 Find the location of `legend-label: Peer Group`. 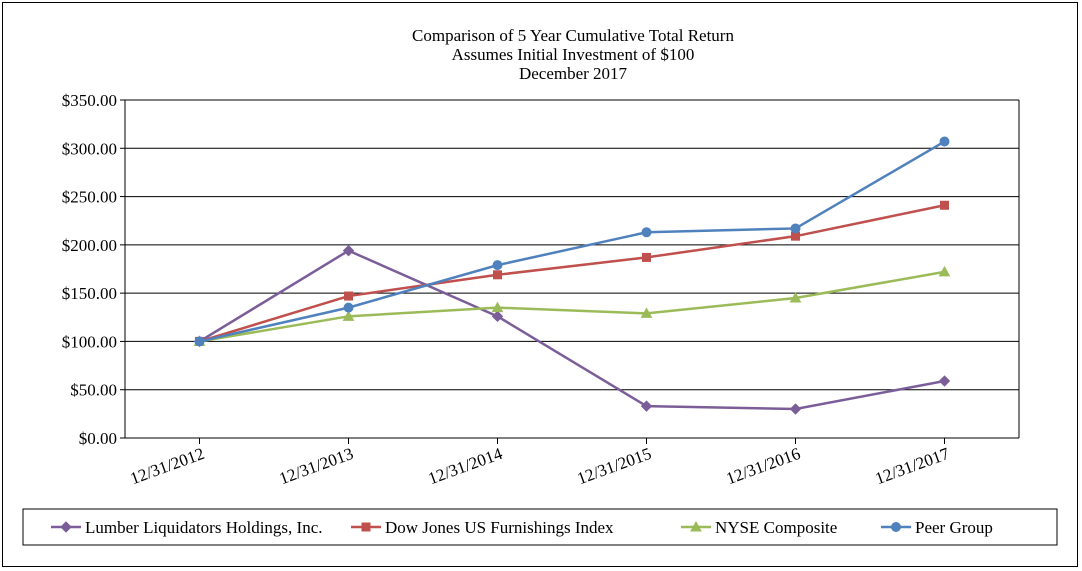

legend-label: Peer Group is located at coordinates (954, 527).